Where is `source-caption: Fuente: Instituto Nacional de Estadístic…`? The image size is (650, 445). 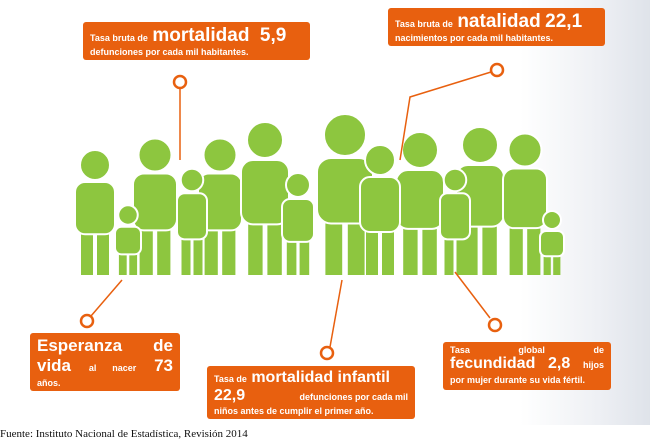 source-caption: Fuente: Instituto Nacional de Estadístic… is located at coordinates (124, 434).